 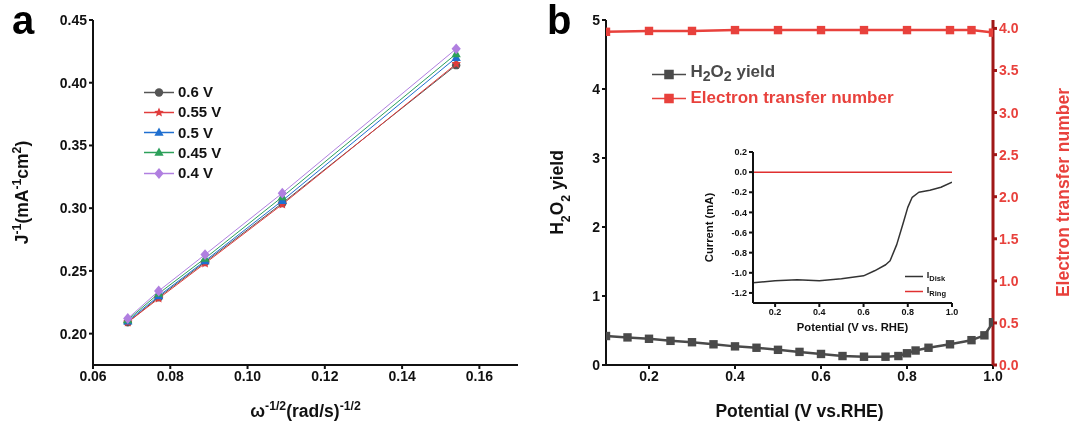 I want to click on legend-label: 0.45 V, so click(x=200, y=152).